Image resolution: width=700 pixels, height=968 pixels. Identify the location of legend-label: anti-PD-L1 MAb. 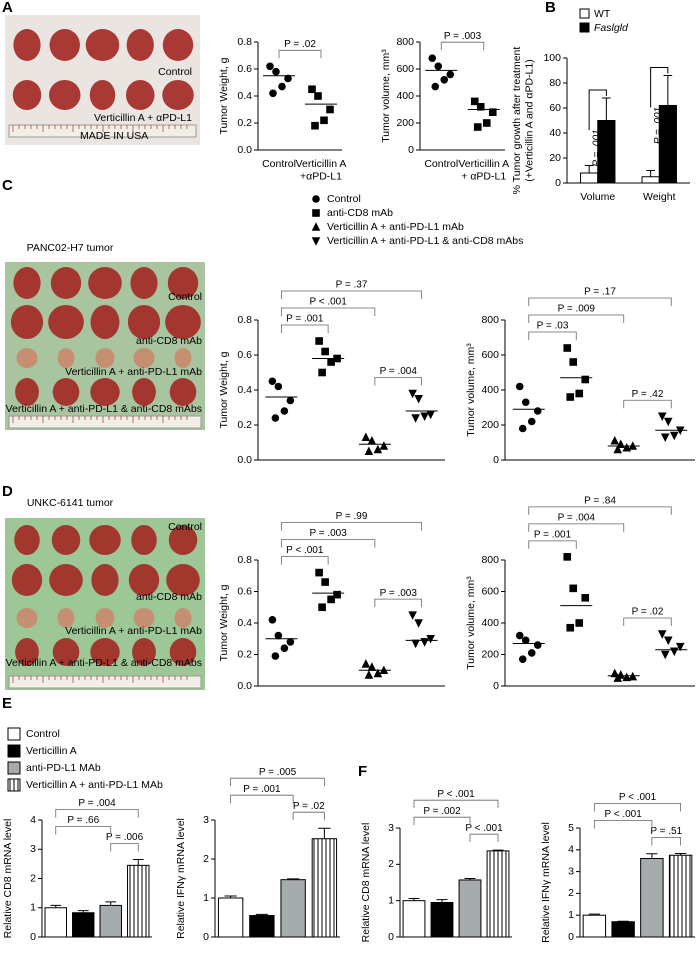
(63, 768).